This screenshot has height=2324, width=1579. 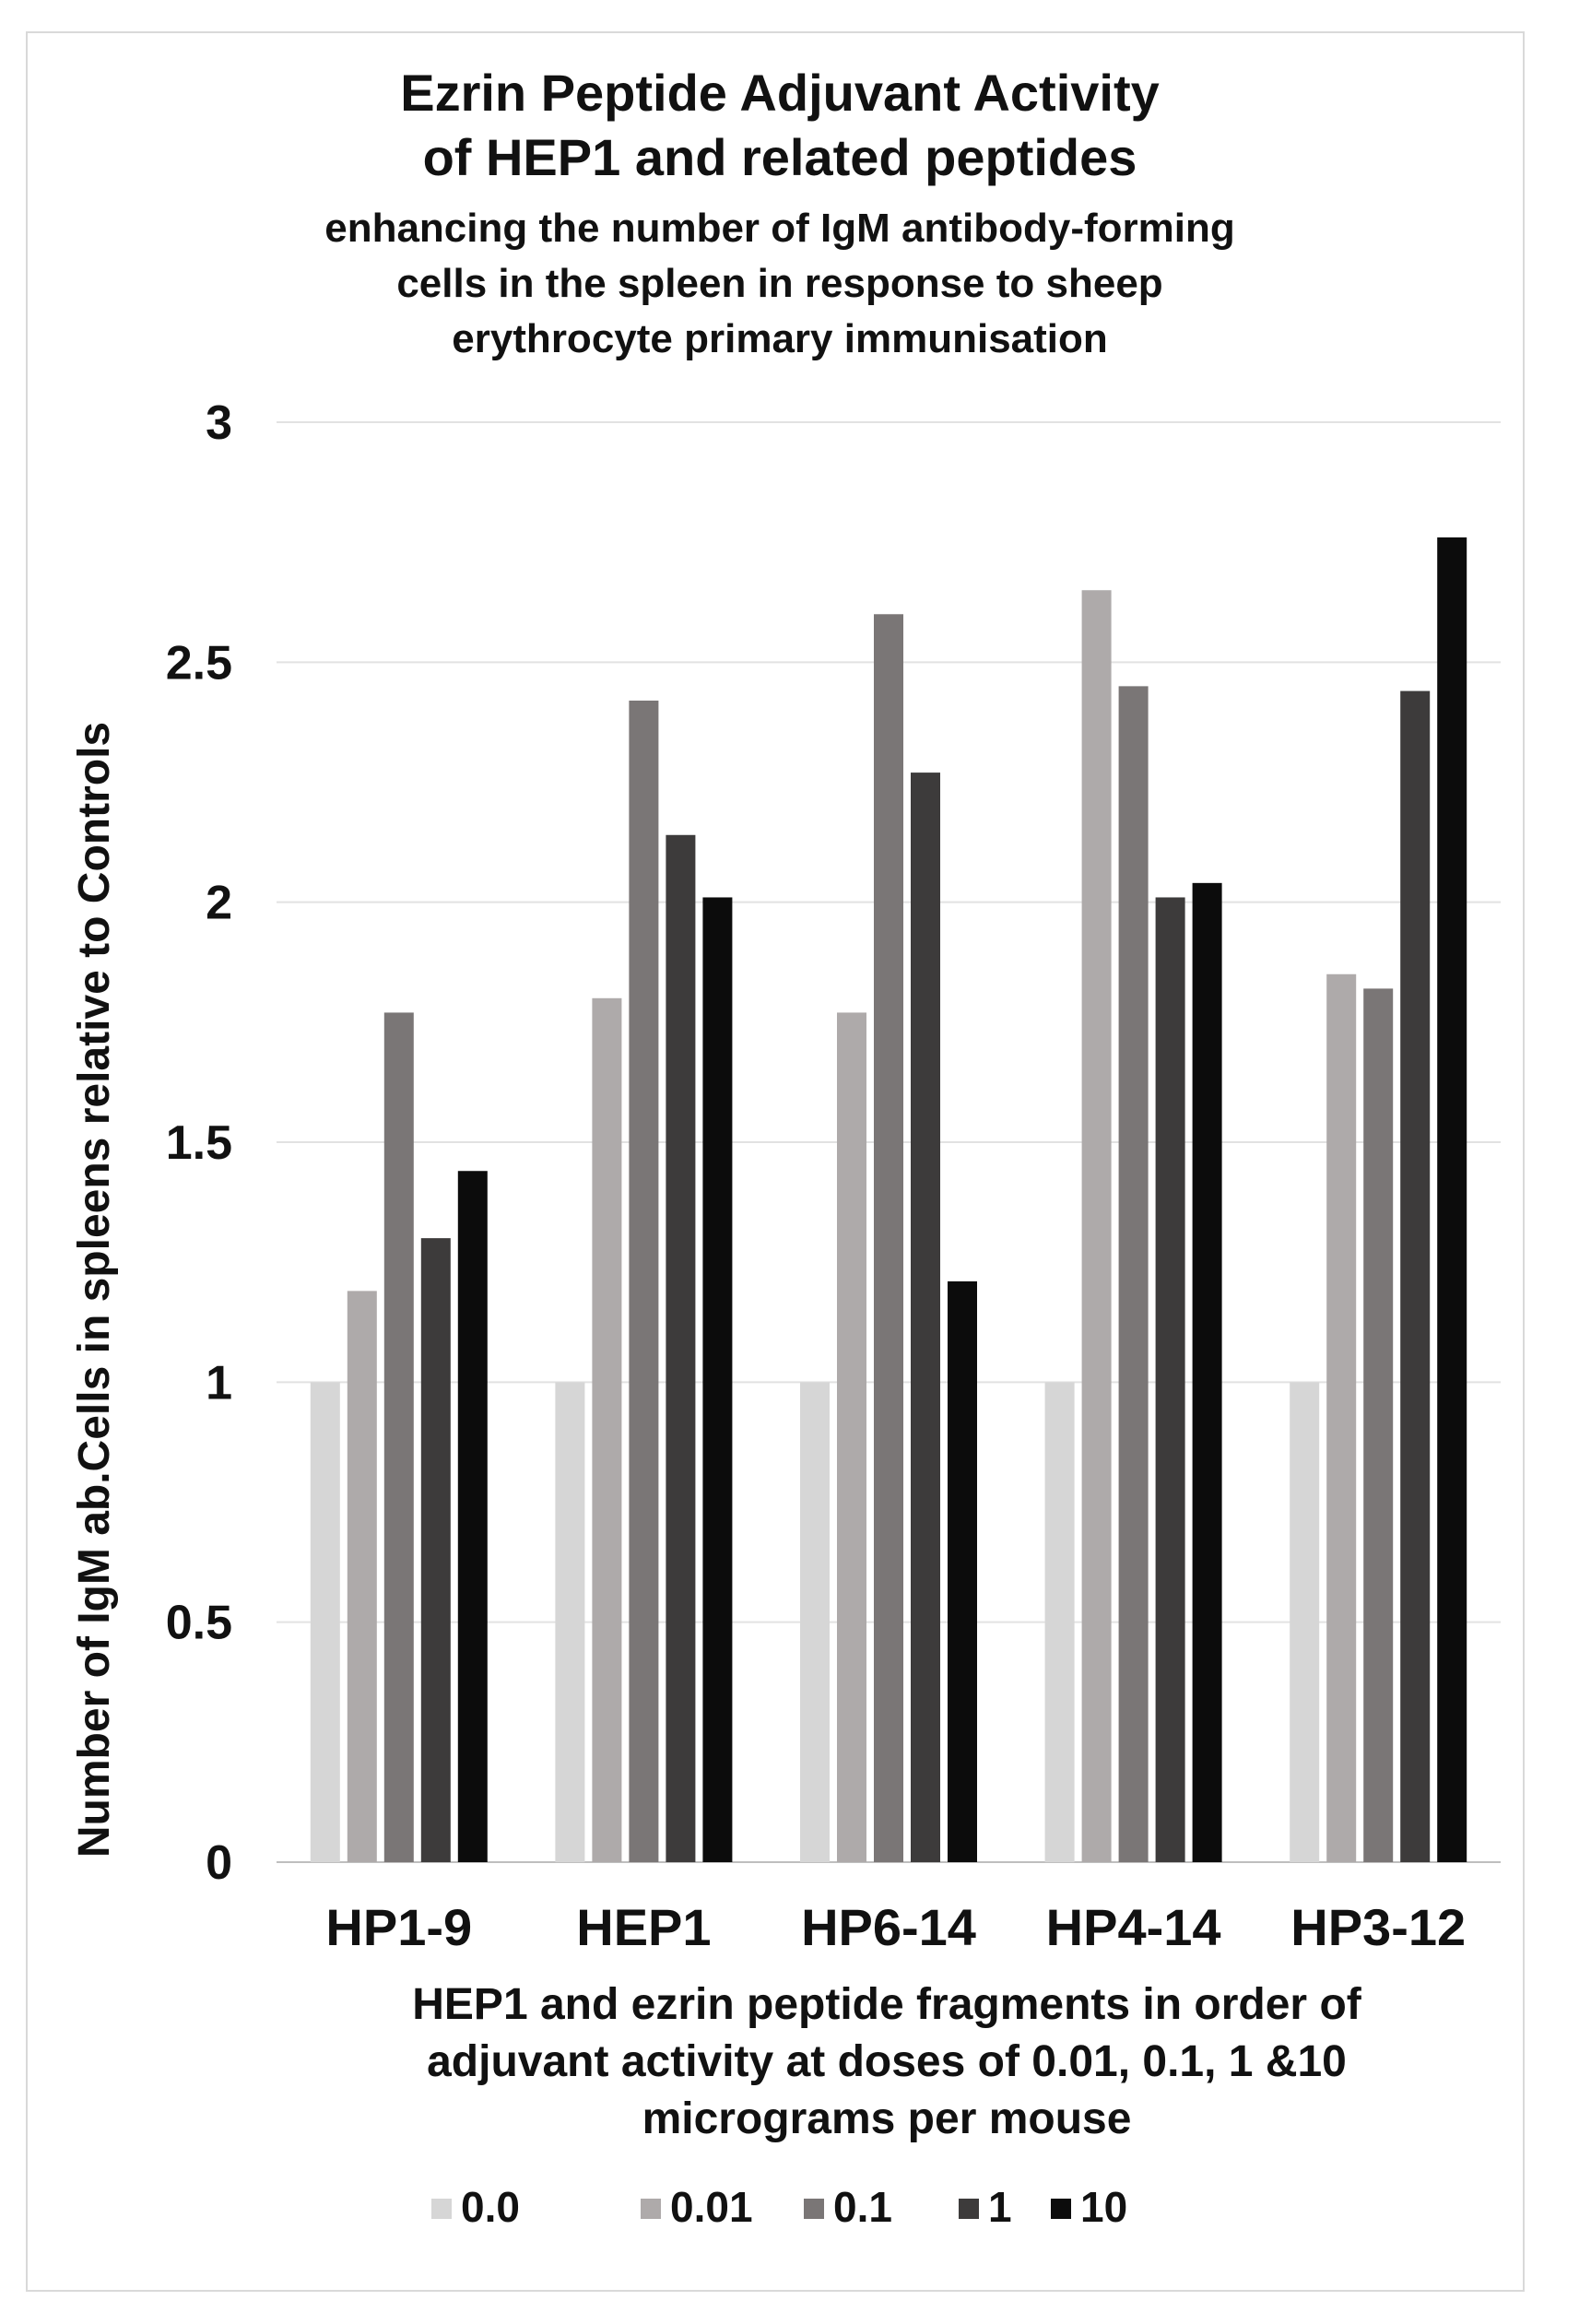 I want to click on x-category-label: HP3-12, so click(x=1378, y=1927).